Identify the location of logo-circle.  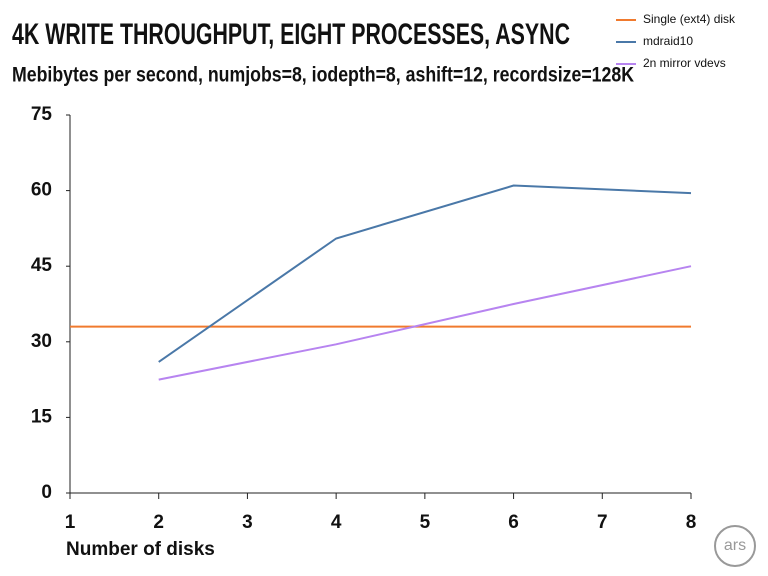
(735, 546).